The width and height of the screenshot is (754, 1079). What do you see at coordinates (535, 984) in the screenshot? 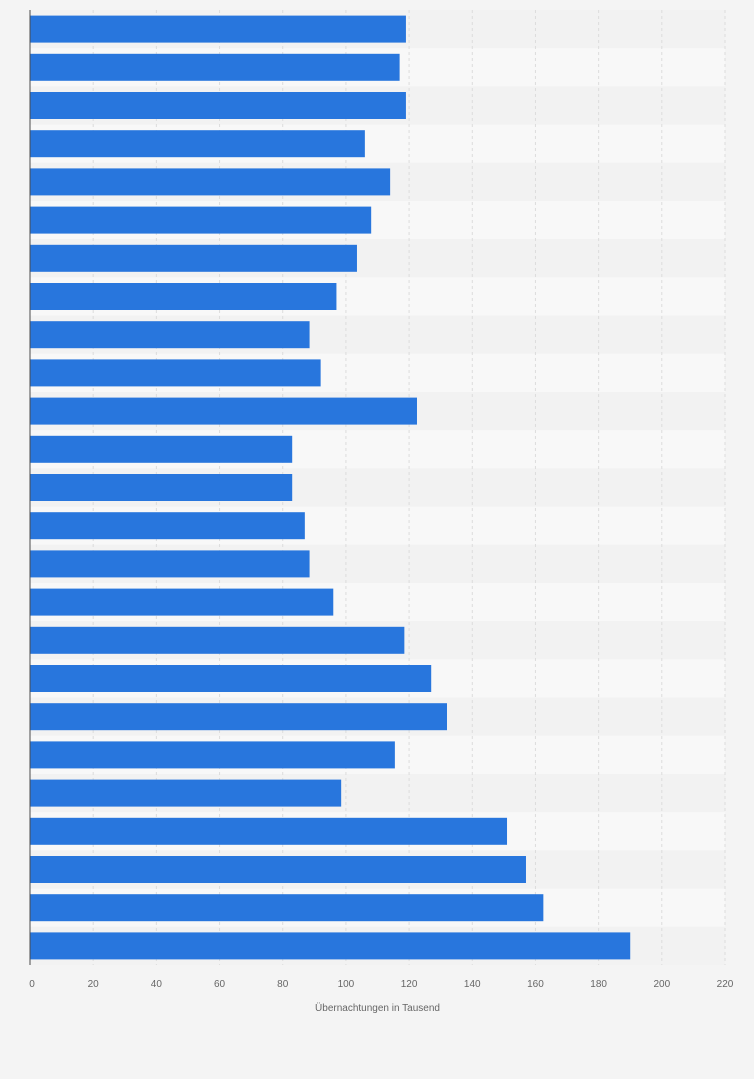
I see `x-tick-label: 160` at bounding box center [535, 984].